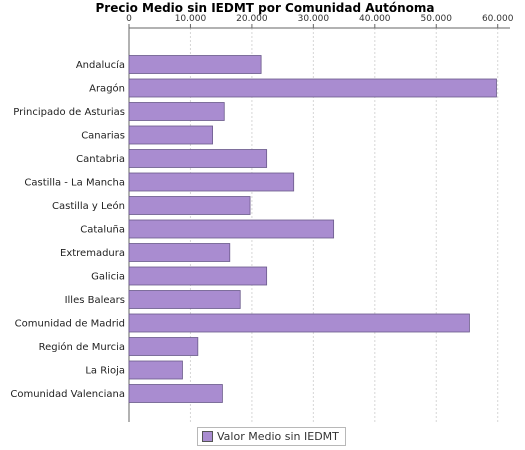 Image resolution: width=525 pixels, height=450 pixels. What do you see at coordinates (498, 19) in the screenshot?
I see `x-tick-label: 60.000` at bounding box center [498, 19].